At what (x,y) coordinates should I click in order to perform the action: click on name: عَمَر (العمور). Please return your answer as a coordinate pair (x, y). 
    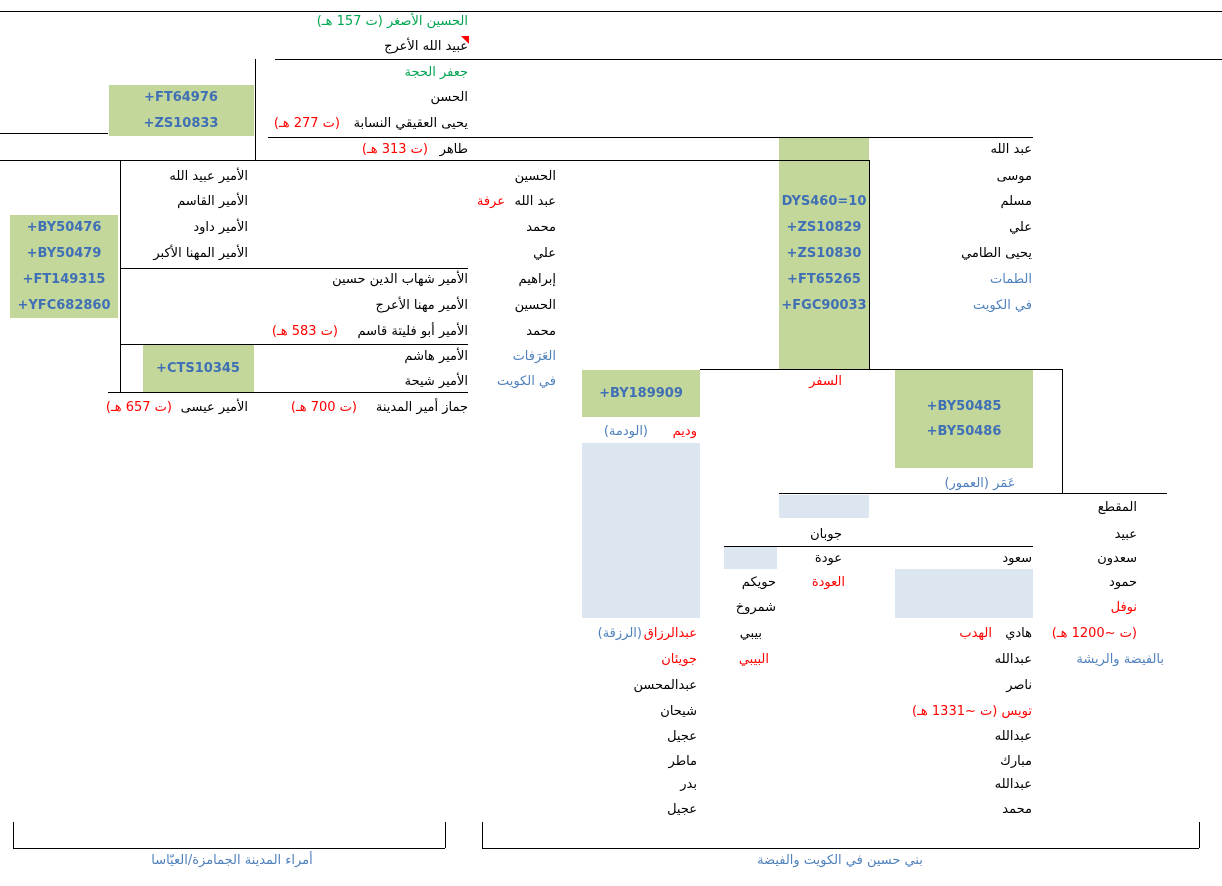
    Looking at the image, I should click on (980, 483).